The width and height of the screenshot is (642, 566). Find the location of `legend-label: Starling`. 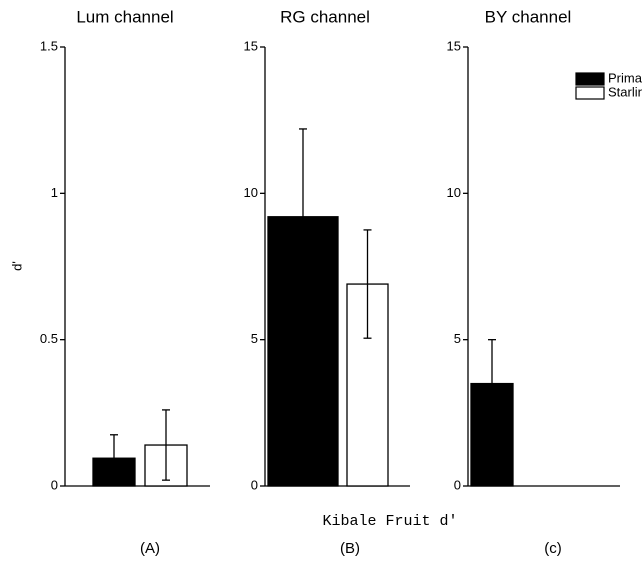

legend-label: Starling is located at coordinates (625, 91).